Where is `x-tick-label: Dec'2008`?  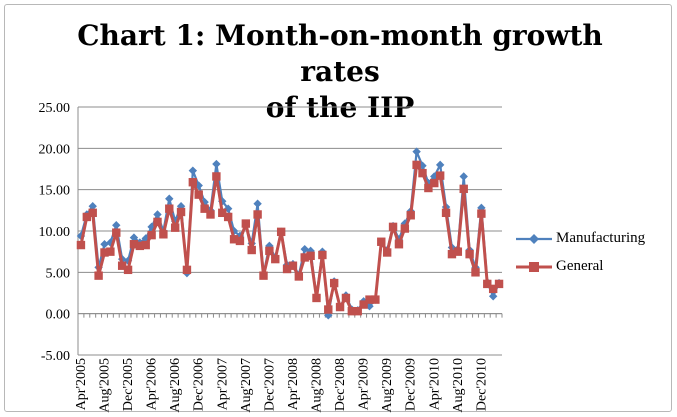
x-tick-label: Dec'2008 is located at coordinates (340, 384).